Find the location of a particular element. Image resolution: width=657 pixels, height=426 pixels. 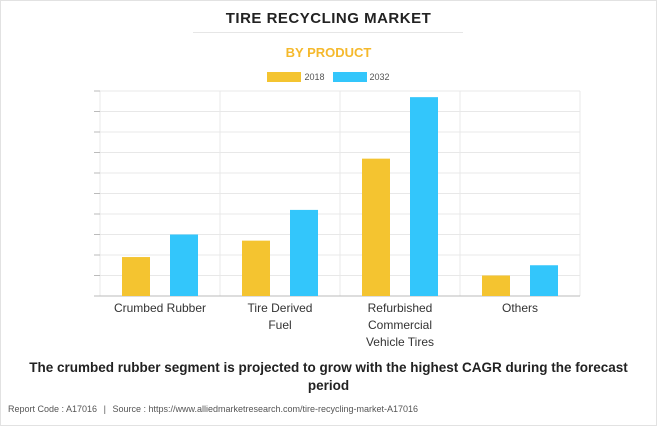

legend-label-2018: 2018 is located at coordinates (314, 77).